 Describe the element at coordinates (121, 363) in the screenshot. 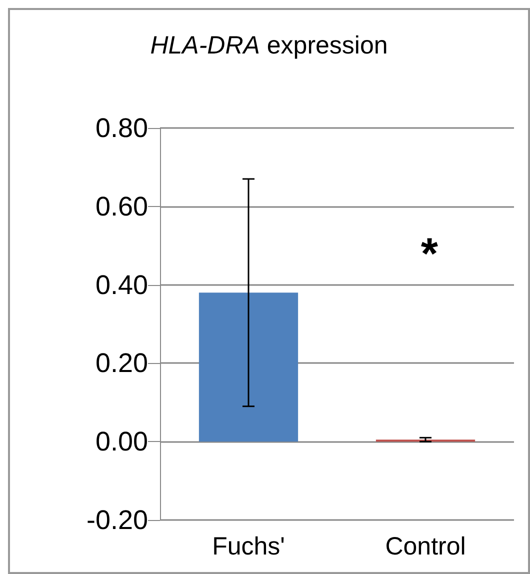

I see `y-tick-label: 0.20` at that location.